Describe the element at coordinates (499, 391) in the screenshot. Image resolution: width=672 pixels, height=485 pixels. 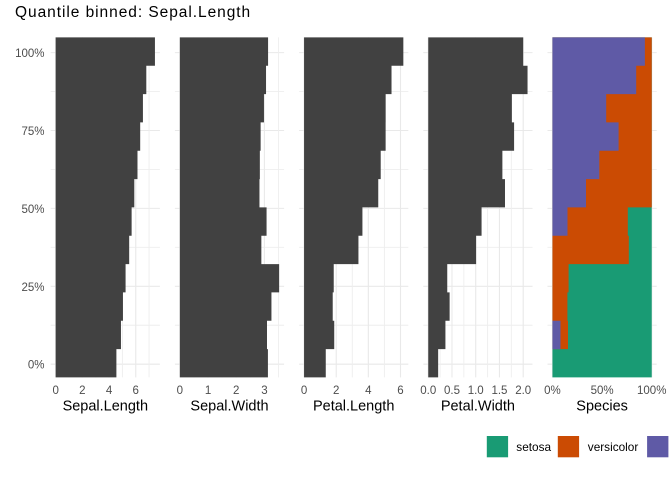
I see `svg-text: 1.5` at that location.